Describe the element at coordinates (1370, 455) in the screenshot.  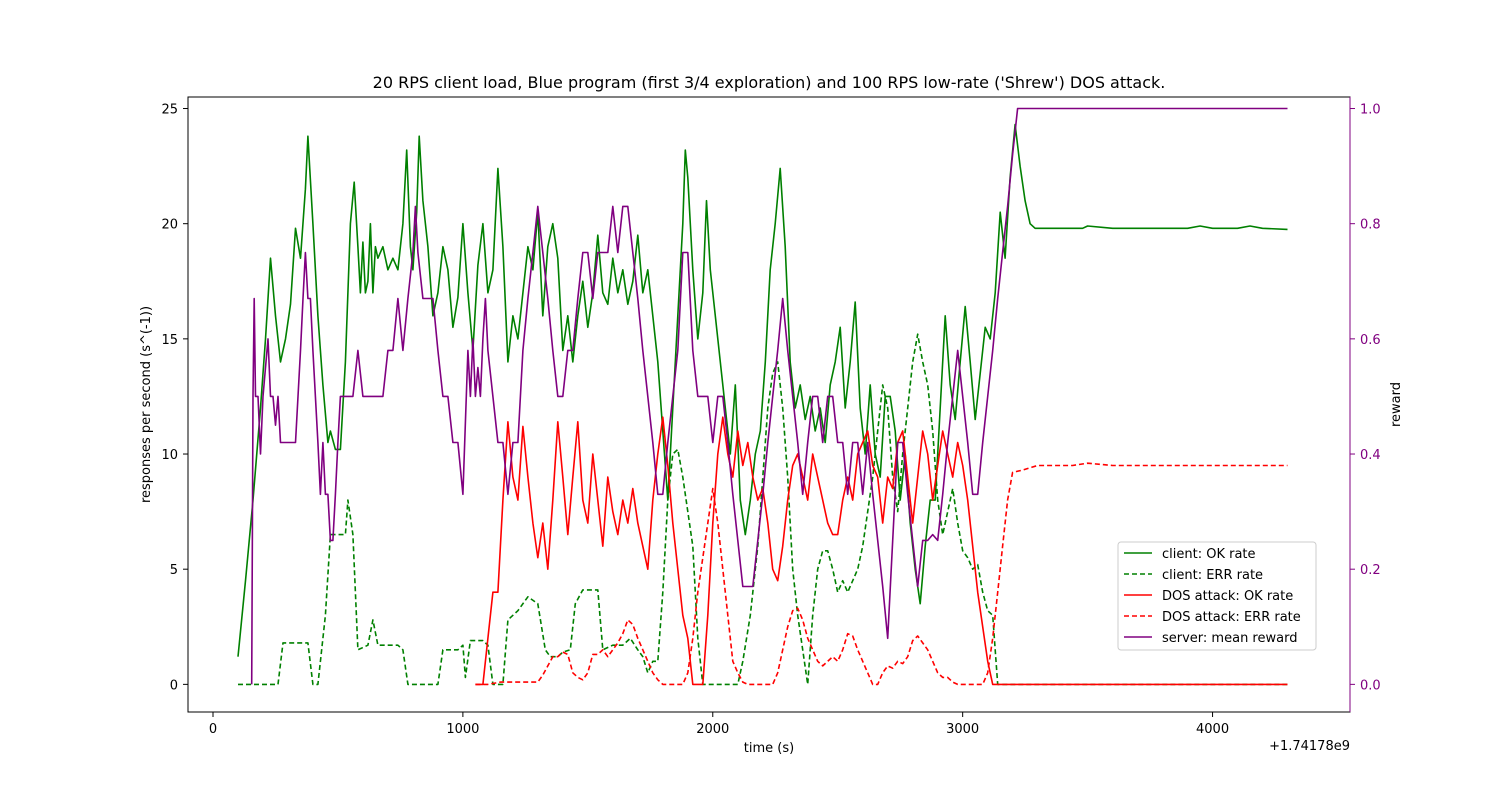
I see `y2-tick-label: 0.4` at that location.